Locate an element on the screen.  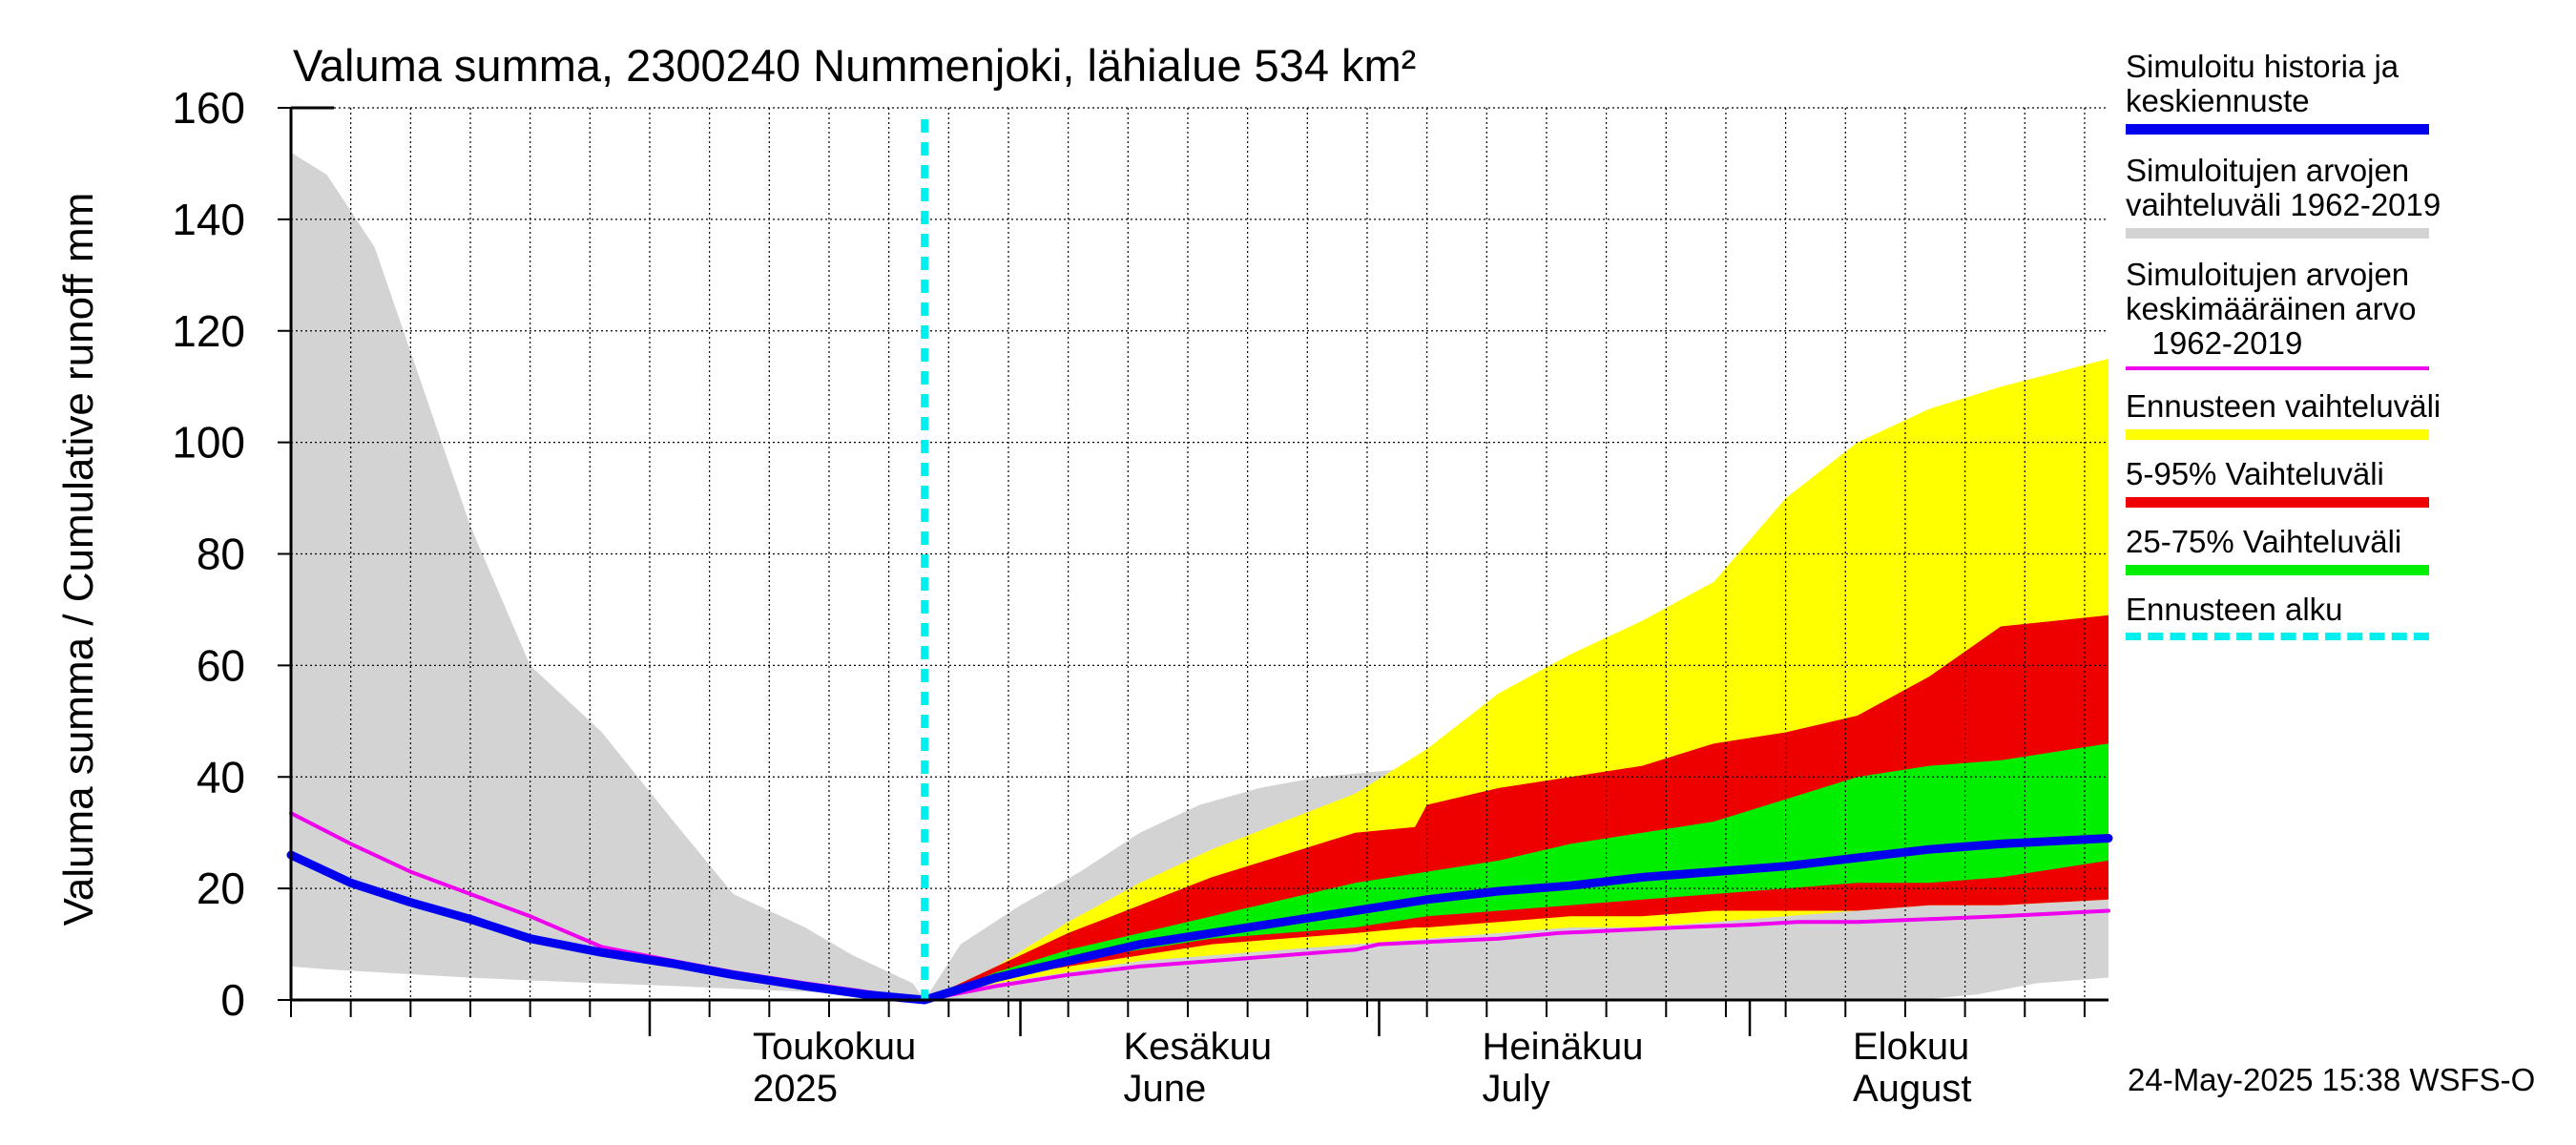
legend-item: 25-75% Vaihteluväli is located at coordinates (2283, 550).